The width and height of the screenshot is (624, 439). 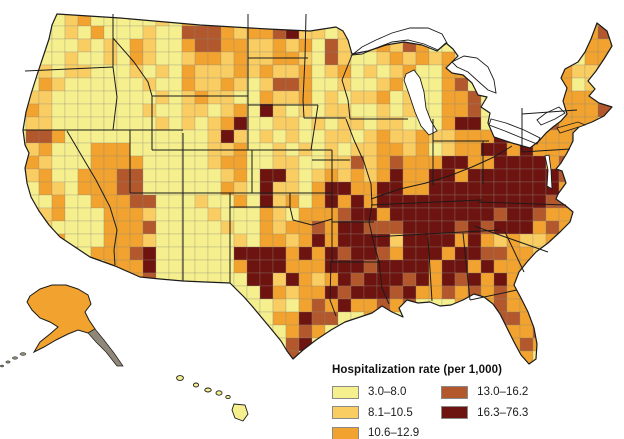 I want to click on legend-item-3: 13.0–16.2, so click(x=484, y=392).